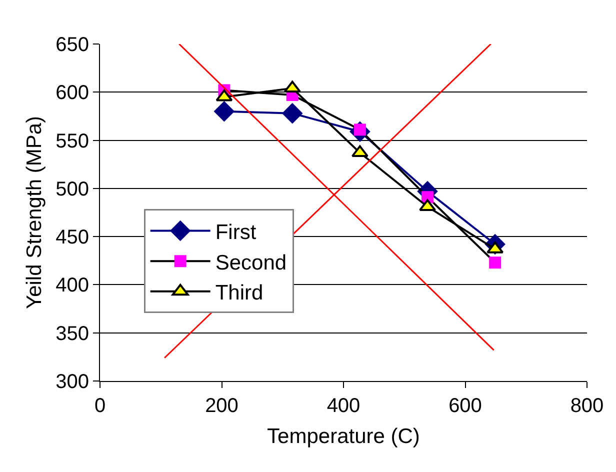 The height and width of the screenshot is (472, 616). What do you see at coordinates (72, 382) in the screenshot?
I see `y-tick-label: 300` at bounding box center [72, 382].